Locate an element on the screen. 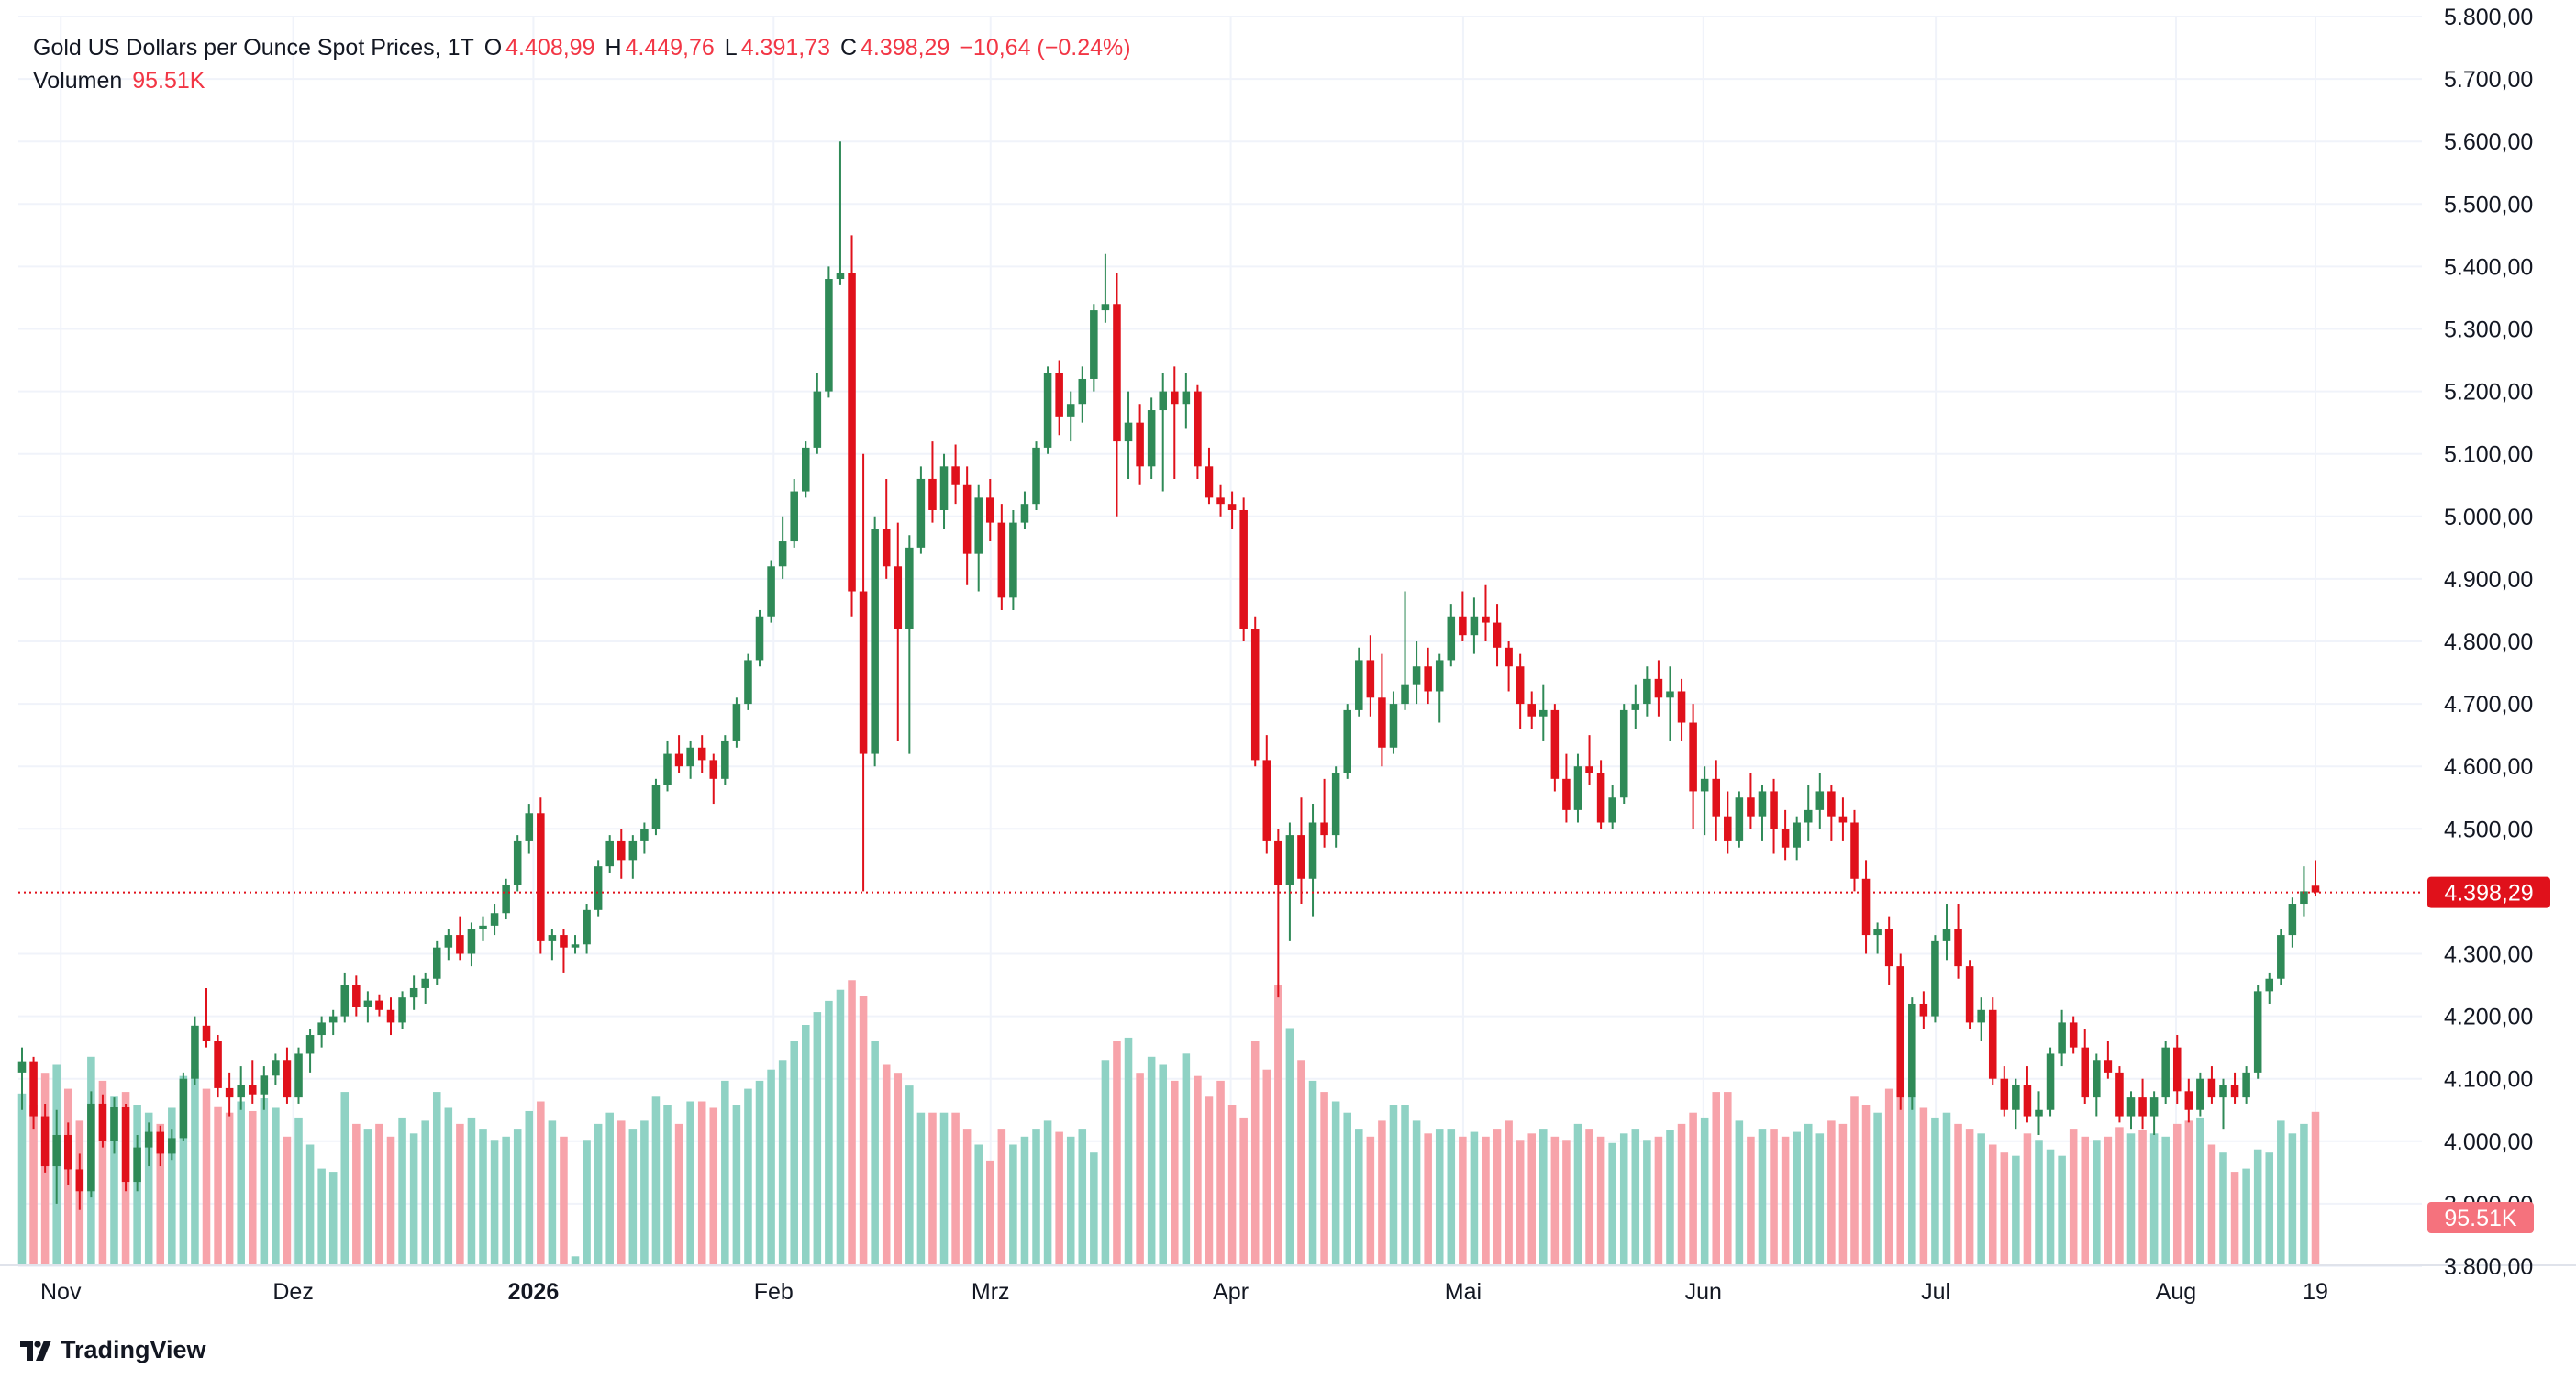 The height and width of the screenshot is (1380, 2576). volume-label: Volumen is located at coordinates (78, 81).